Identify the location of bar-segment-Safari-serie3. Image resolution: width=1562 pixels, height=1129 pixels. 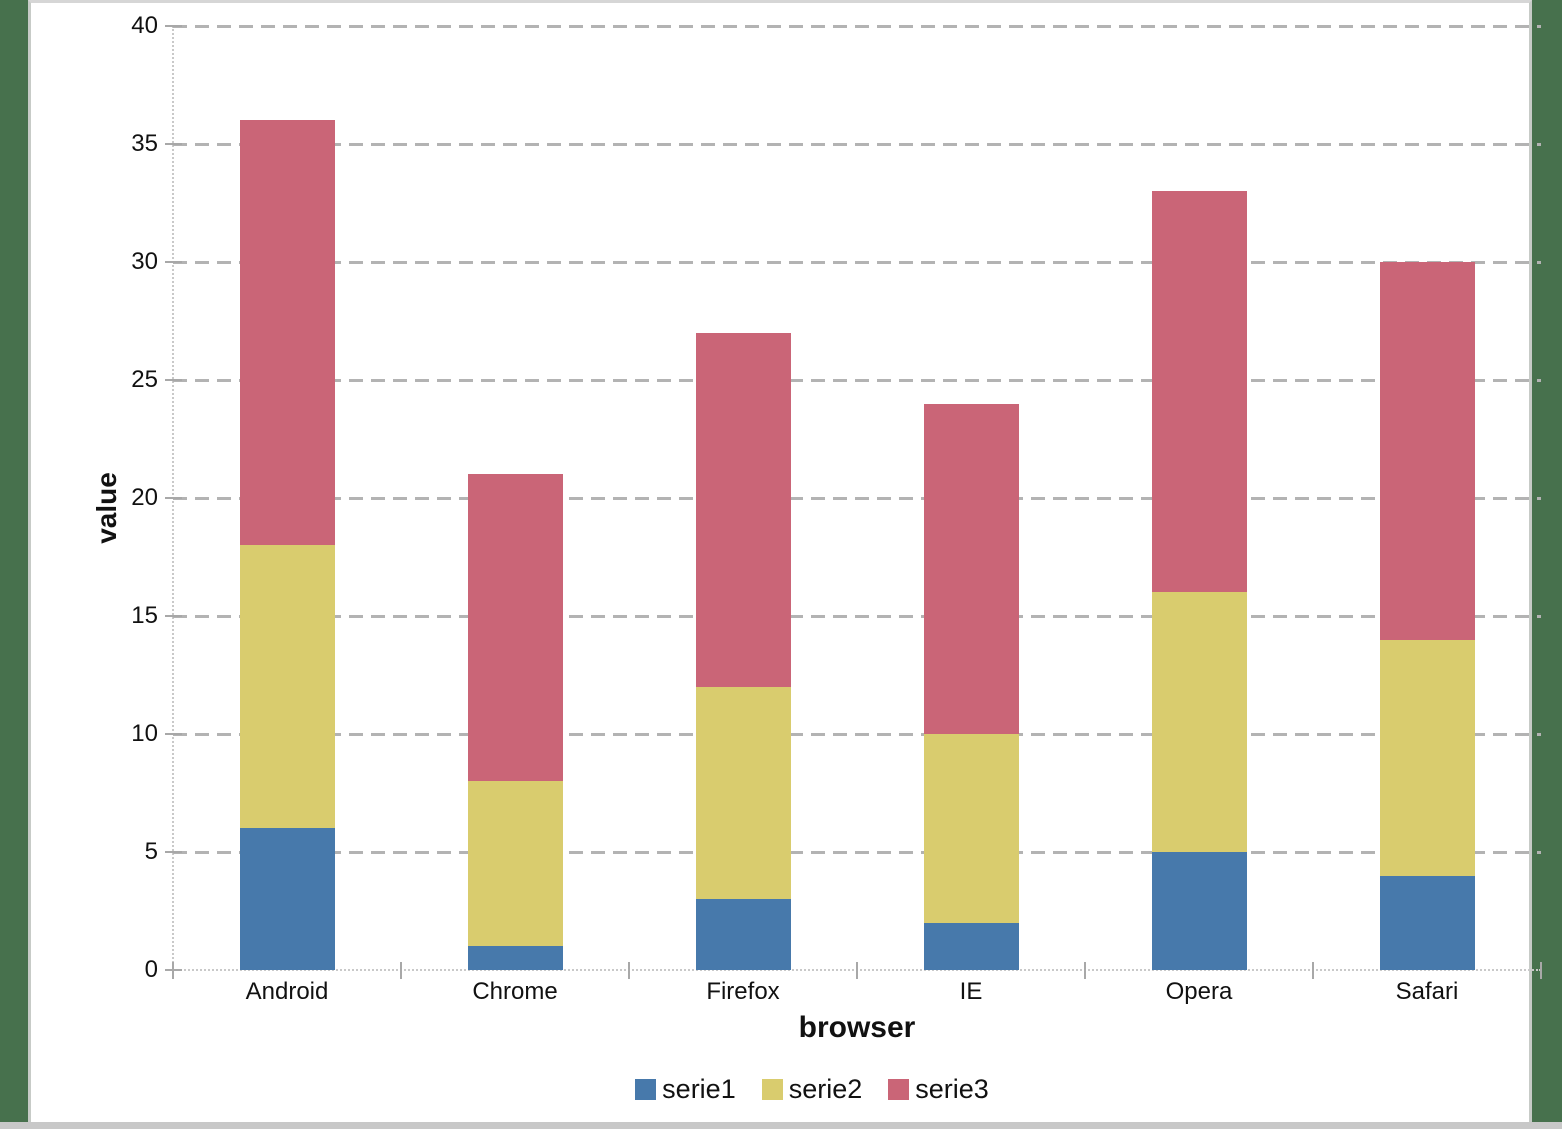
(1427, 451).